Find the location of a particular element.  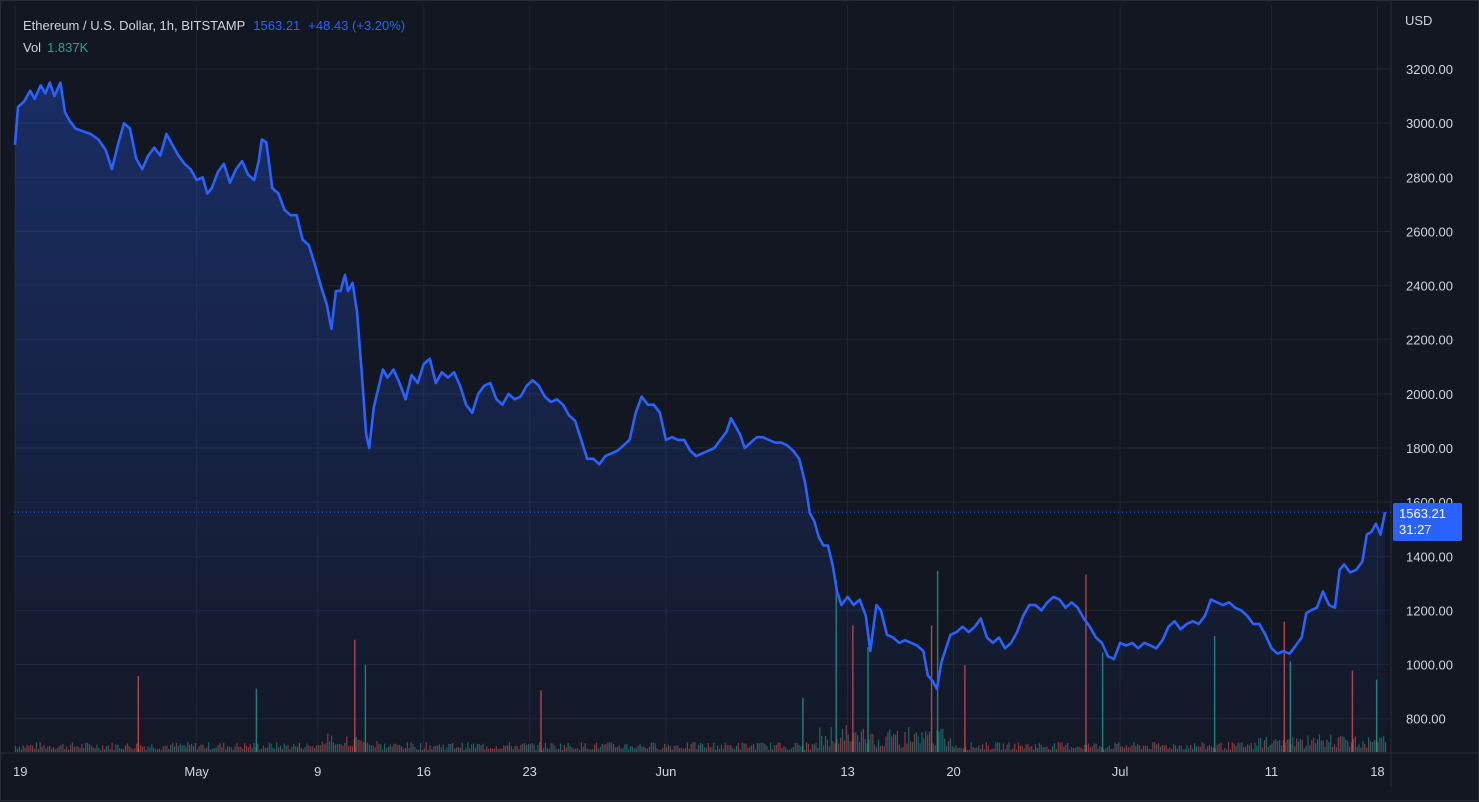

price-tag-price: 1563.21 is located at coordinates (1422, 513).